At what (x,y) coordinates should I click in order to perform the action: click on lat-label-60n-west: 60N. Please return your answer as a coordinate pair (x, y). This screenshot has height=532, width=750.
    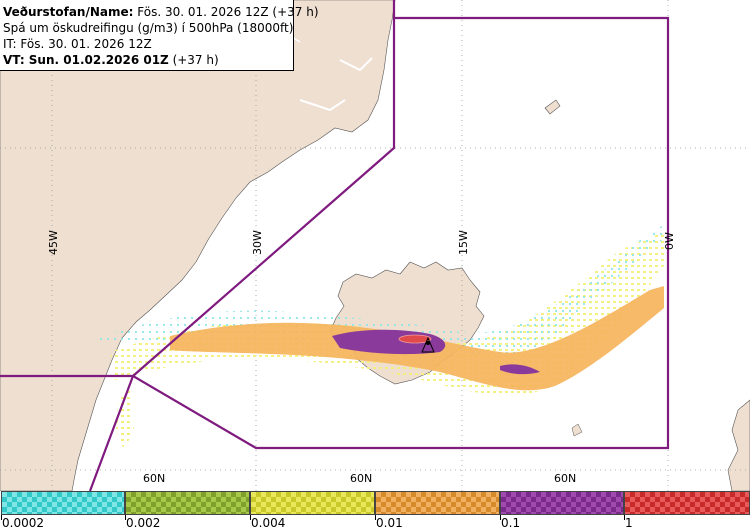
    Looking at the image, I should click on (154, 478).